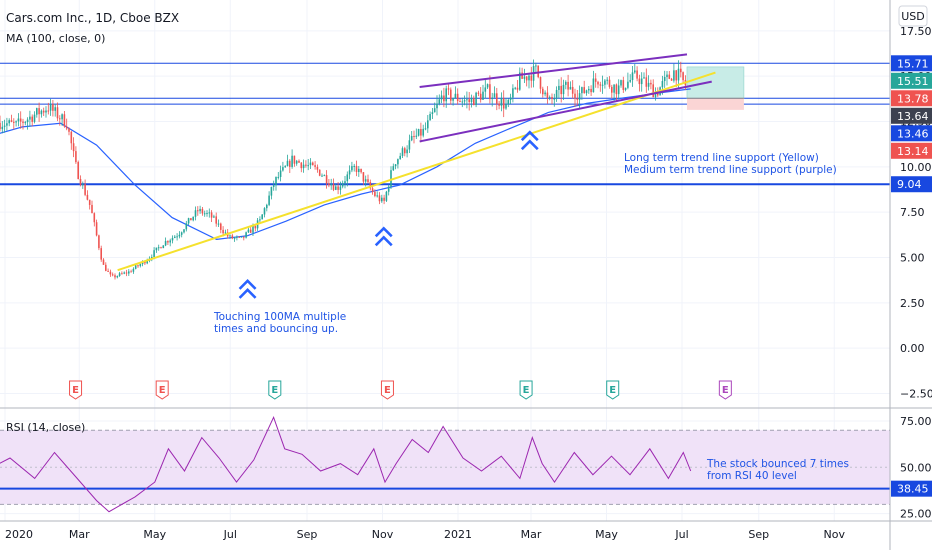 The width and height of the screenshot is (932, 550). I want to click on price-tag: 13.64, so click(911, 115).